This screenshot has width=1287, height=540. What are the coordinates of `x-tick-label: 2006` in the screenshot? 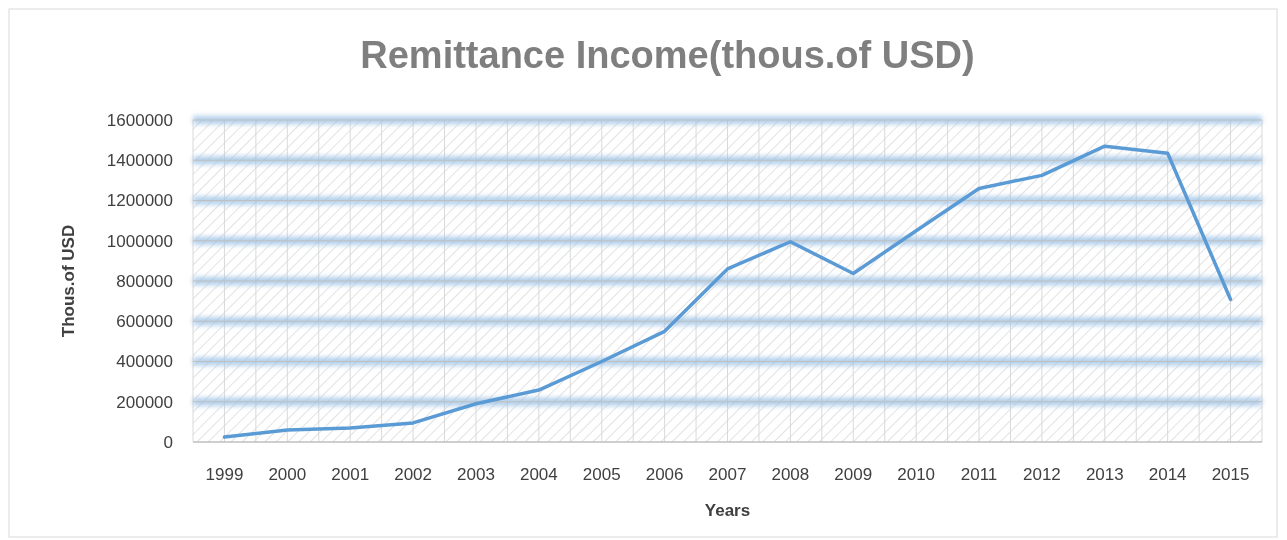 It's located at (664, 474).